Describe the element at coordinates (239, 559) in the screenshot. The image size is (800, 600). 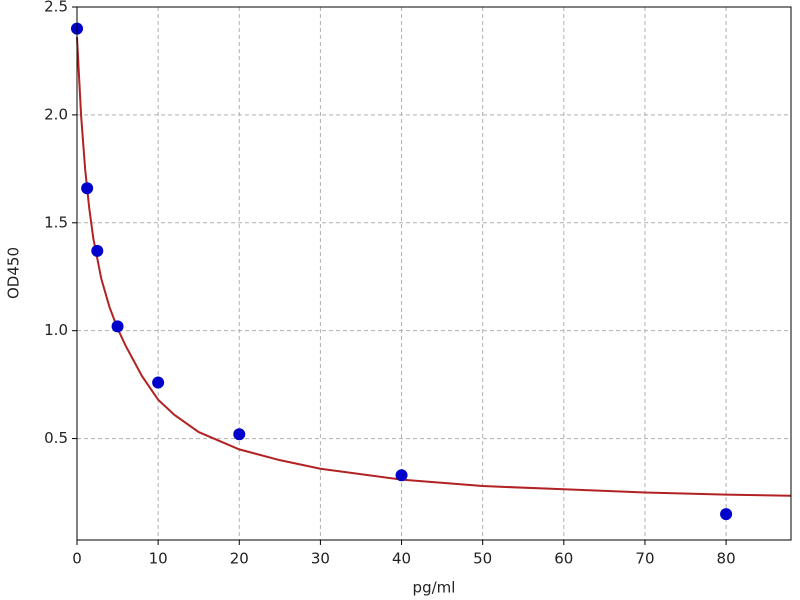
I see `x-tick-label: 20` at that location.